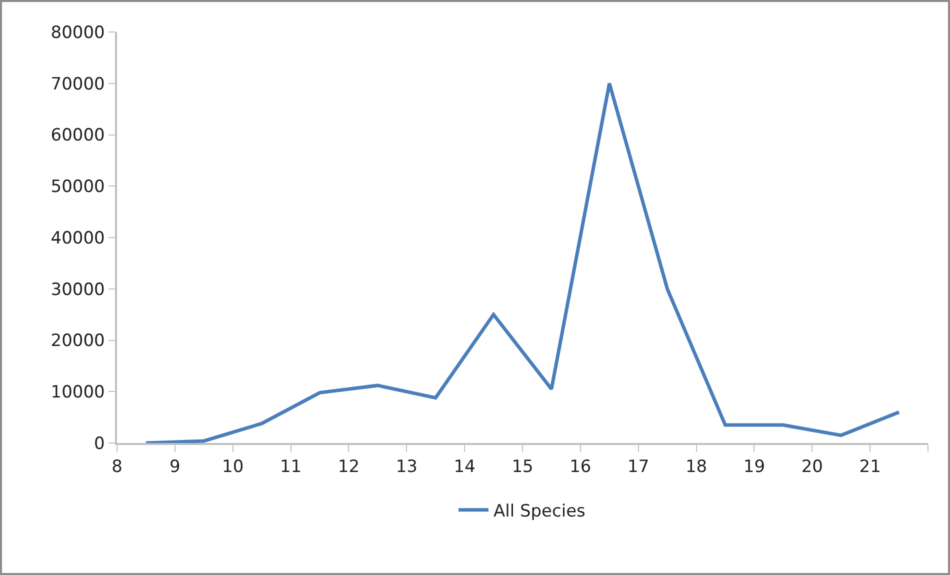  What do you see at coordinates (77, 392) in the screenshot?
I see `y-tick-label: 10000` at bounding box center [77, 392].